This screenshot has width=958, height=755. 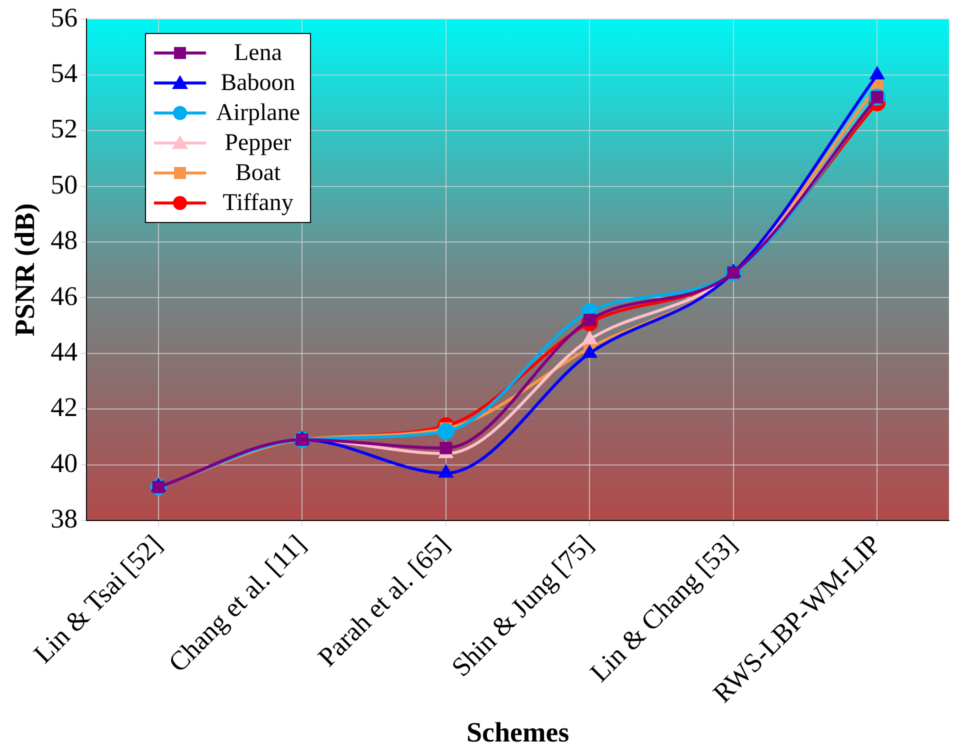 I want to click on legend-label: Pepper, so click(x=258, y=143).